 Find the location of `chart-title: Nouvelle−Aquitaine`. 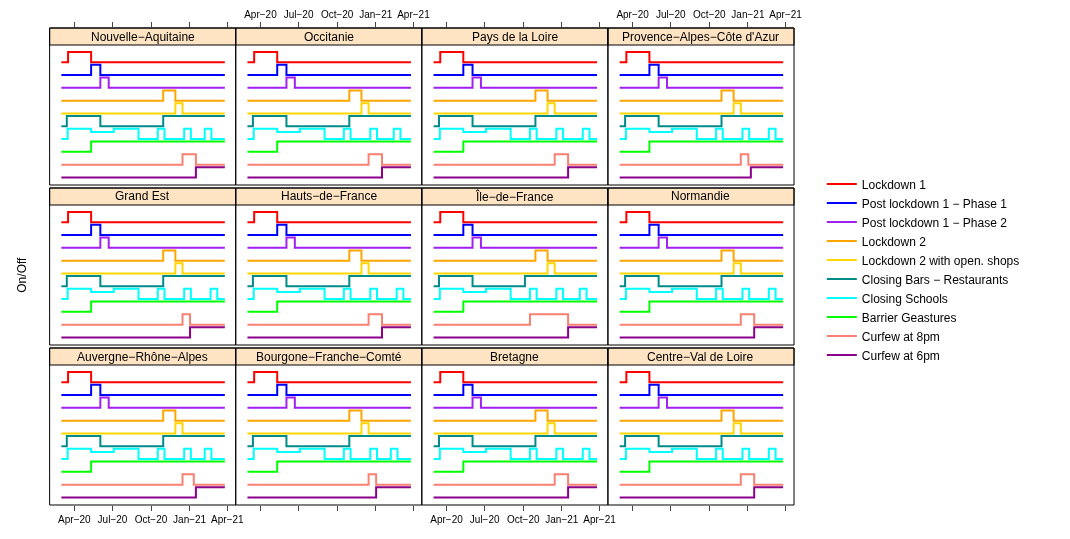

chart-title: Nouvelle−Aquitaine is located at coordinates (143, 37).